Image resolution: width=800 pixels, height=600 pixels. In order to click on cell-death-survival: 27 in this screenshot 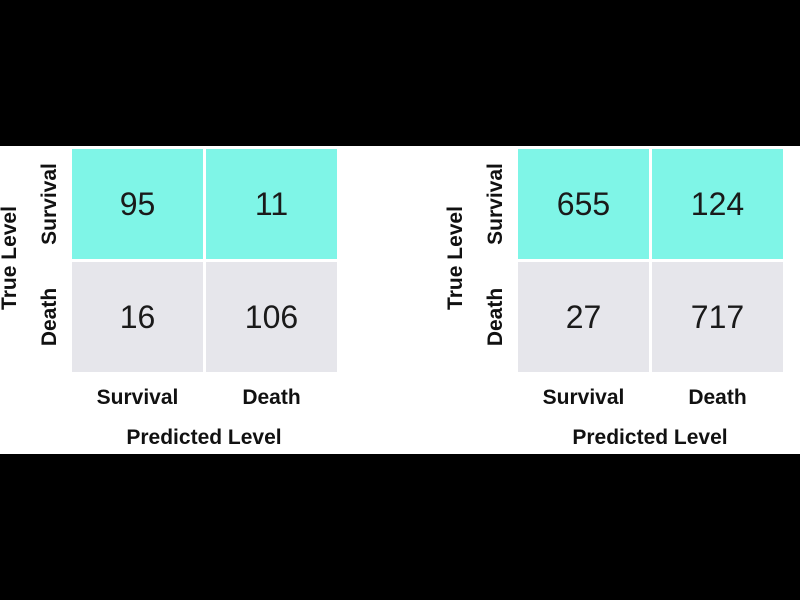, I will do `click(583, 317)`.